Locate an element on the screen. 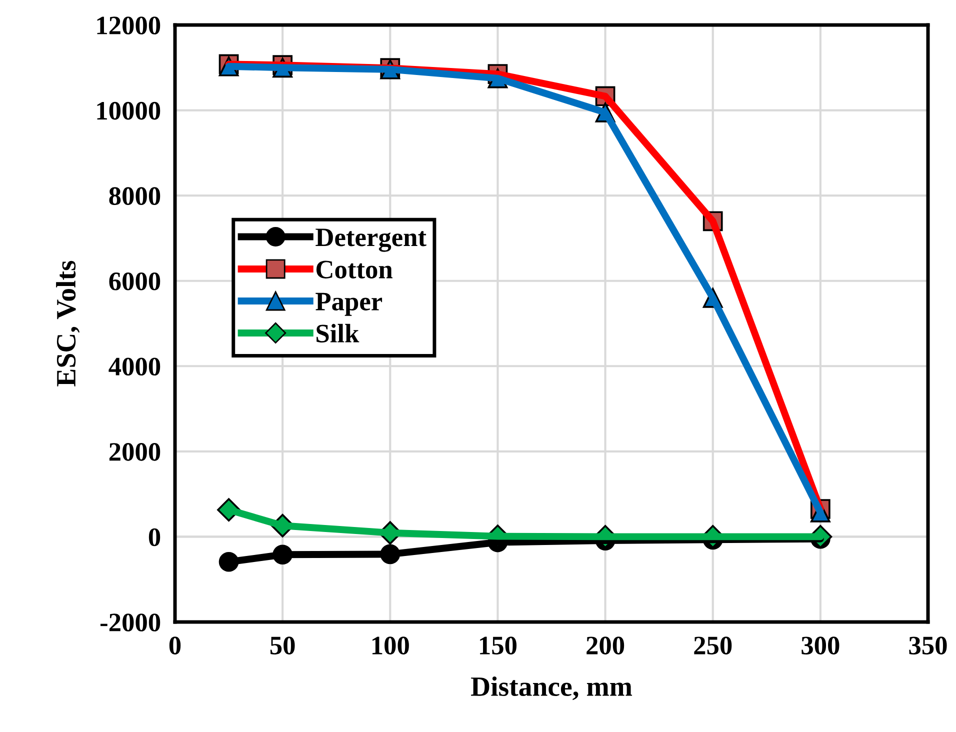  x-tick-label: 350 is located at coordinates (928, 645).